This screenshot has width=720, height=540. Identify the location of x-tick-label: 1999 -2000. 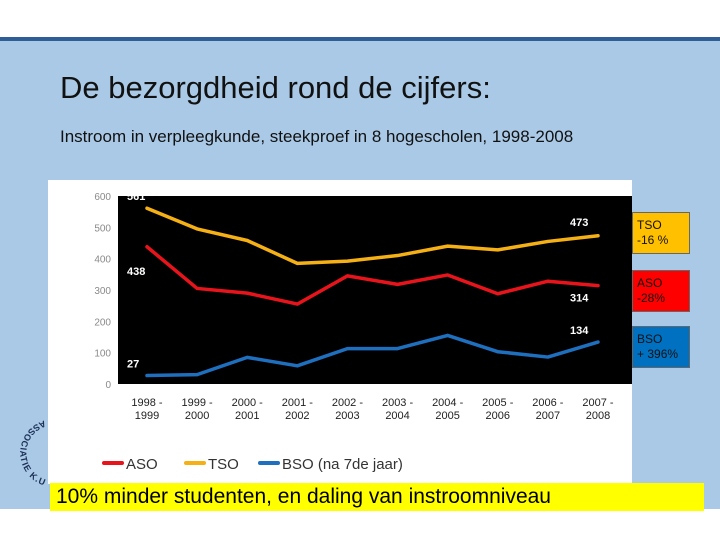
(198, 409).